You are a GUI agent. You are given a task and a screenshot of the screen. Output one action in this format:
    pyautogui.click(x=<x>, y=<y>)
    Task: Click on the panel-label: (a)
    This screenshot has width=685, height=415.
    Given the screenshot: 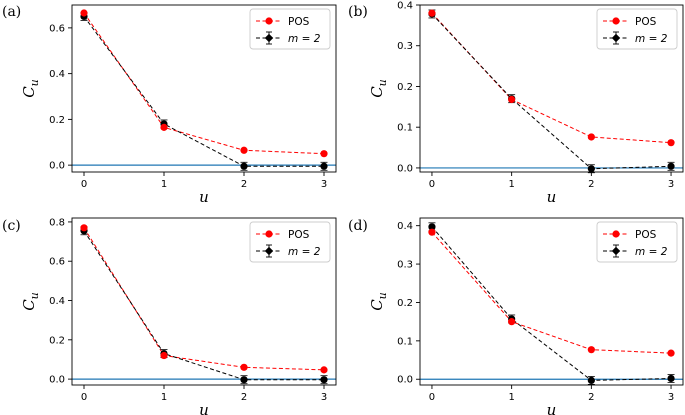 What is the action you would take?
    pyautogui.click(x=11, y=12)
    